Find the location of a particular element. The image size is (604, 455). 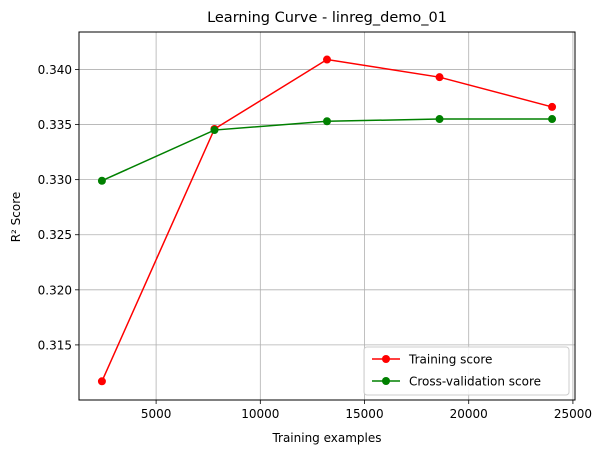

y-axis-label: R² Score is located at coordinates (16, 217).